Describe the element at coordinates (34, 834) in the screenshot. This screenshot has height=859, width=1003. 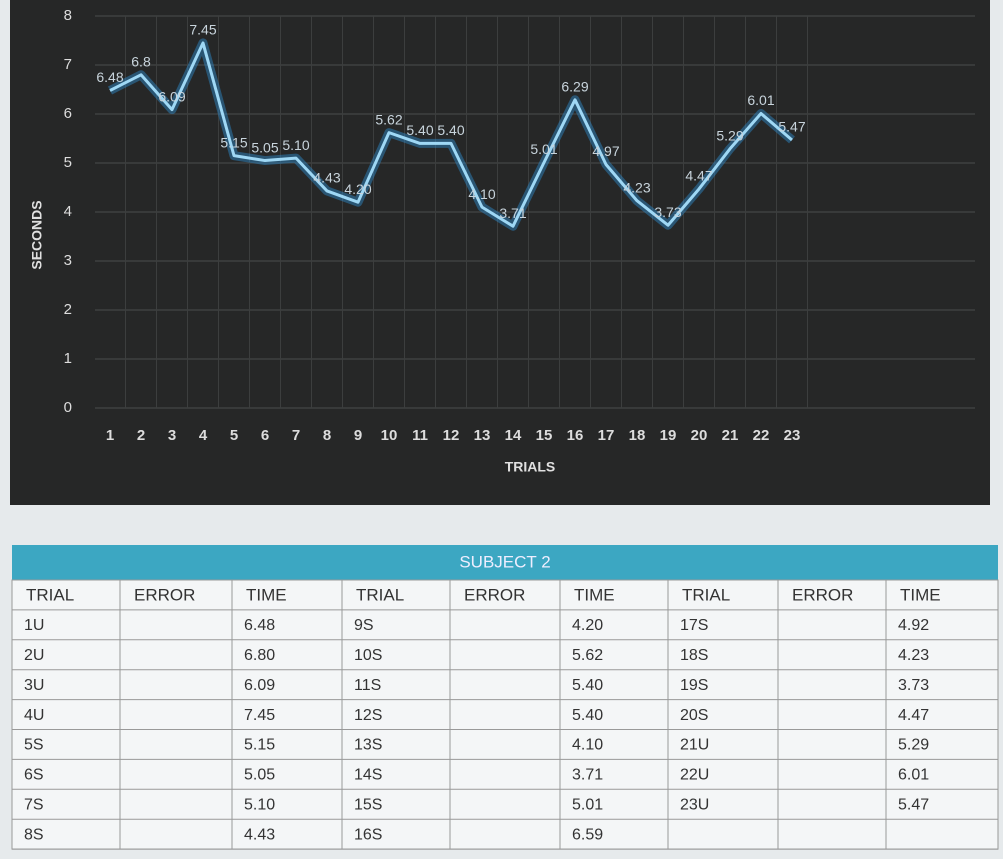
I see `trial-cell: 8S` at that location.